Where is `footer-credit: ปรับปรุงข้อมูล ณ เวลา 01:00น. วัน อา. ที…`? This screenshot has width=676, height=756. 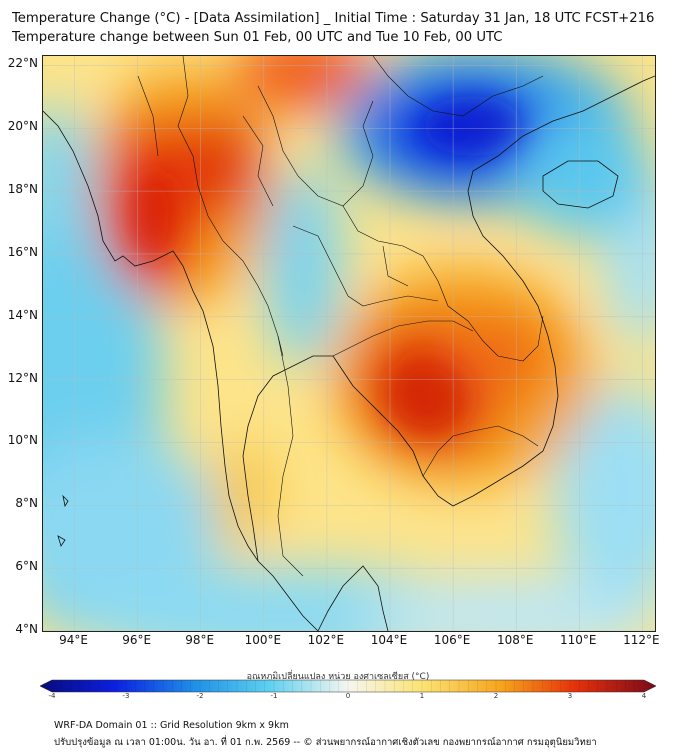
footer-credit: ปรับปรุงข้อมูล ณ เวลา 01:00น. วัน อา. ที… is located at coordinates (325, 742).